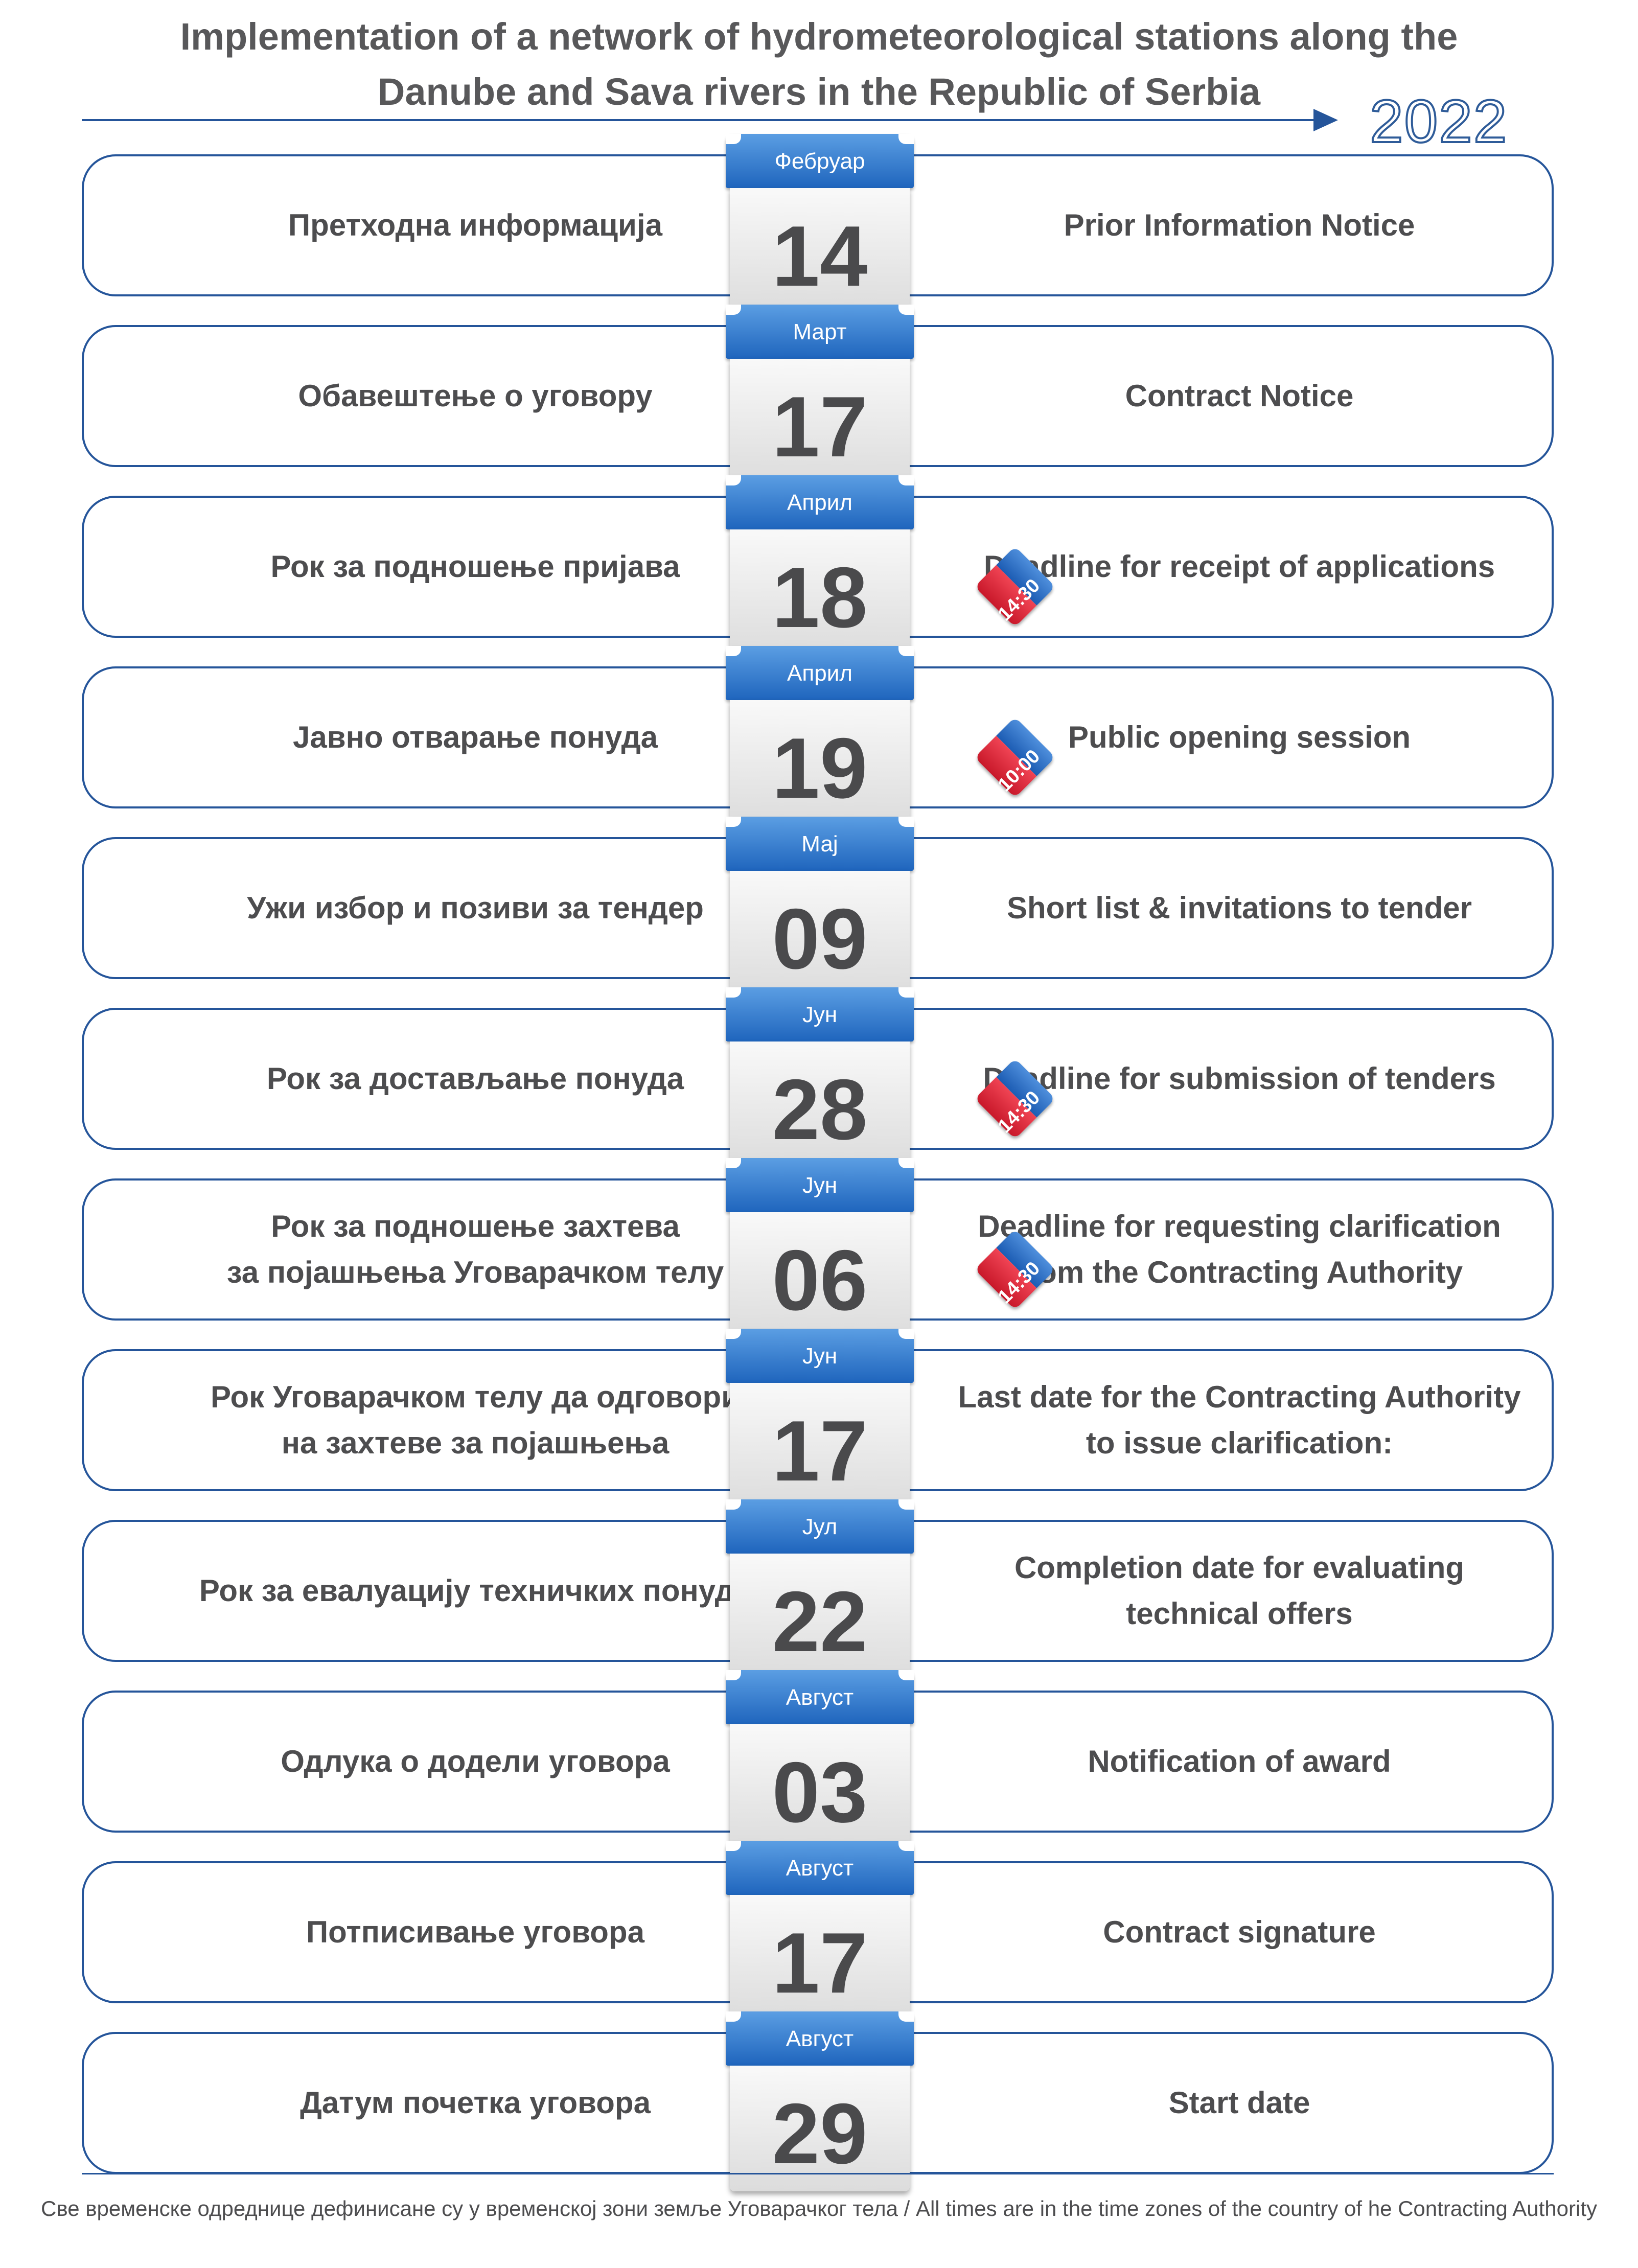  What do you see at coordinates (818, 2173) in the screenshot?
I see `footer-divider` at bounding box center [818, 2173].